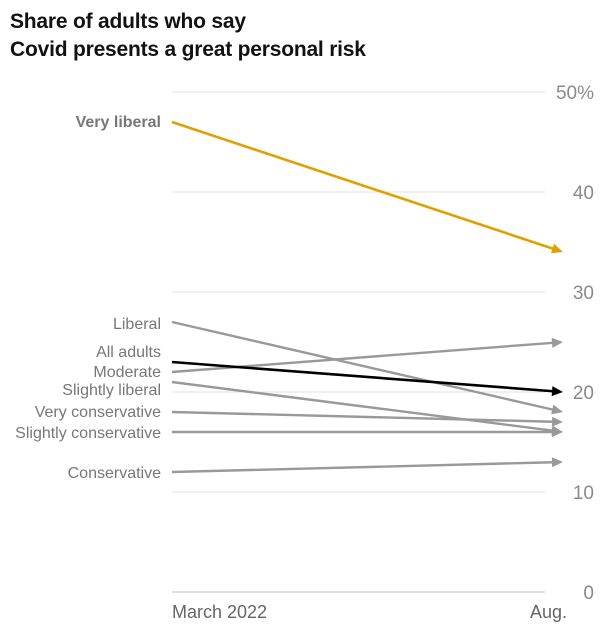 This screenshot has width=600, height=635. I want to click on y-axis-ticks: 0 10 20 30 40 50%, so click(575, 343).